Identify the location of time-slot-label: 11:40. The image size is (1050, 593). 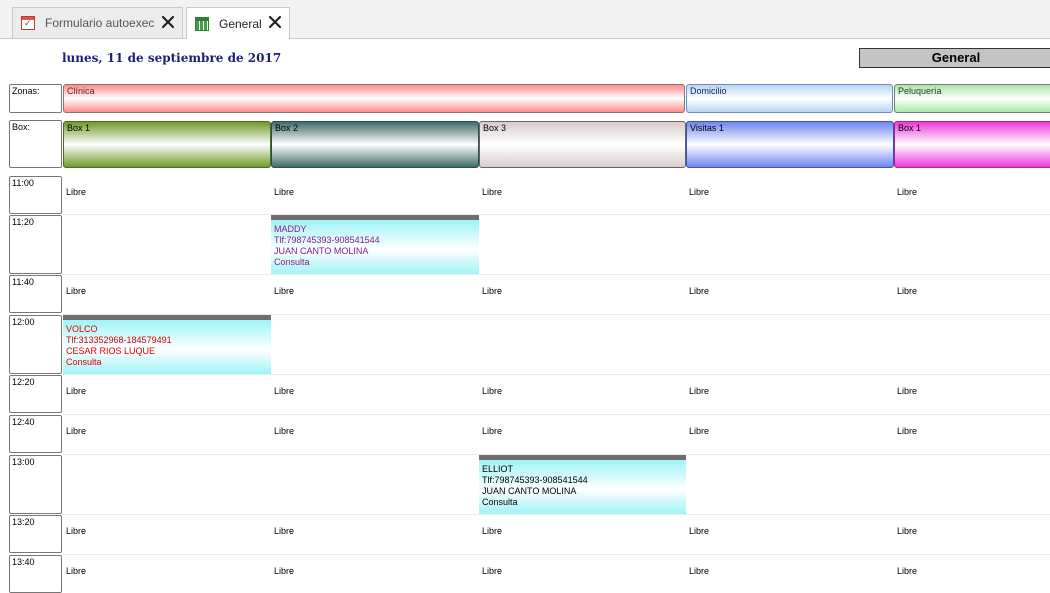
(35, 294).